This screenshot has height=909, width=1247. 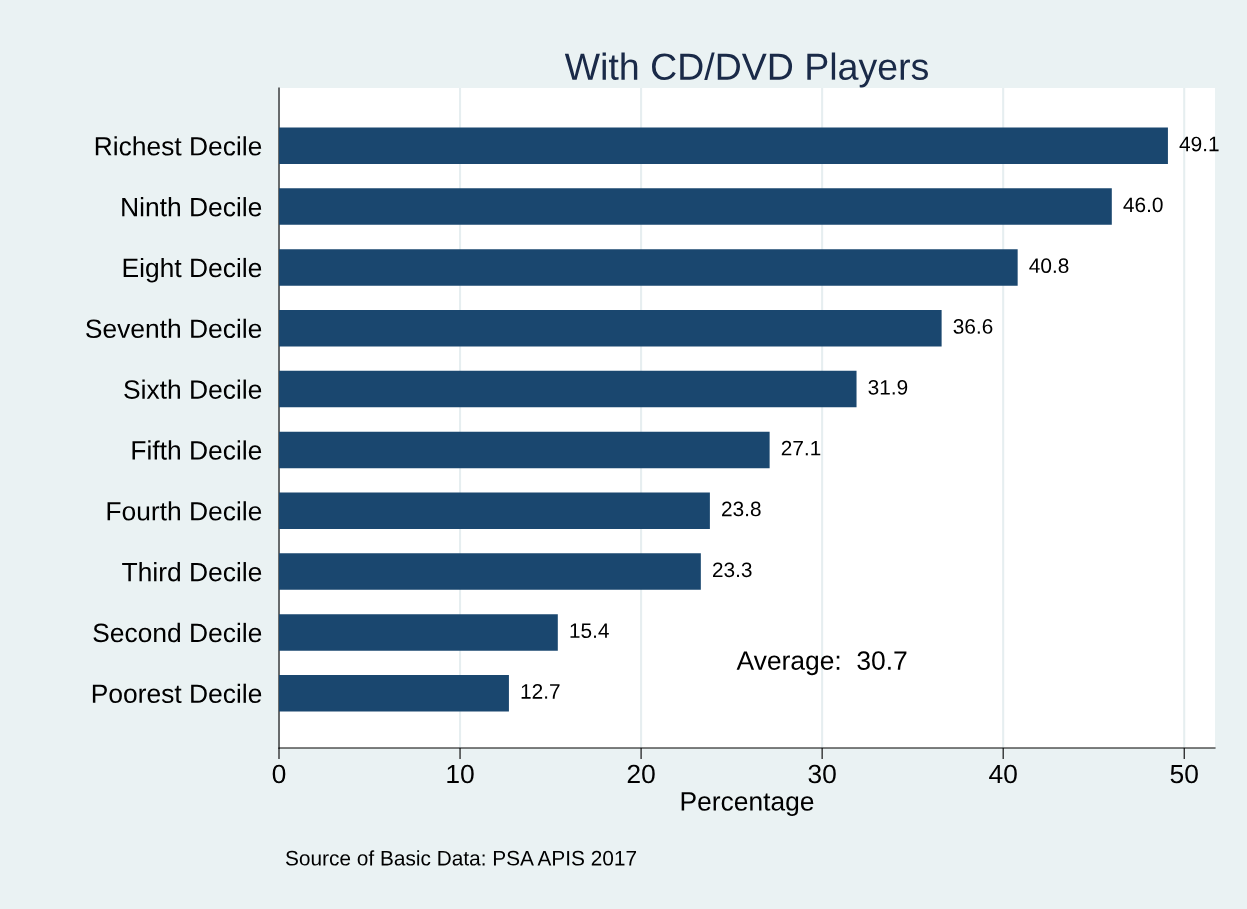 I want to click on data-label: 23.8, so click(x=741, y=509).